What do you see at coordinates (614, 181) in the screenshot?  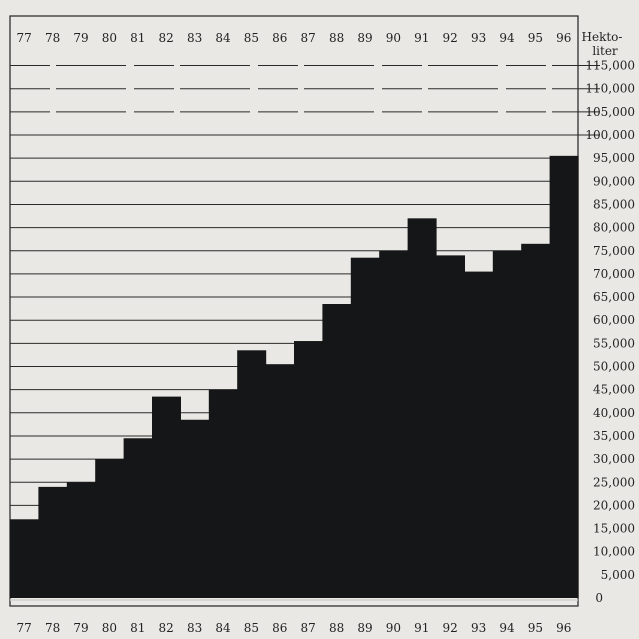 I see `y-tick-label: 90,000` at bounding box center [614, 181].